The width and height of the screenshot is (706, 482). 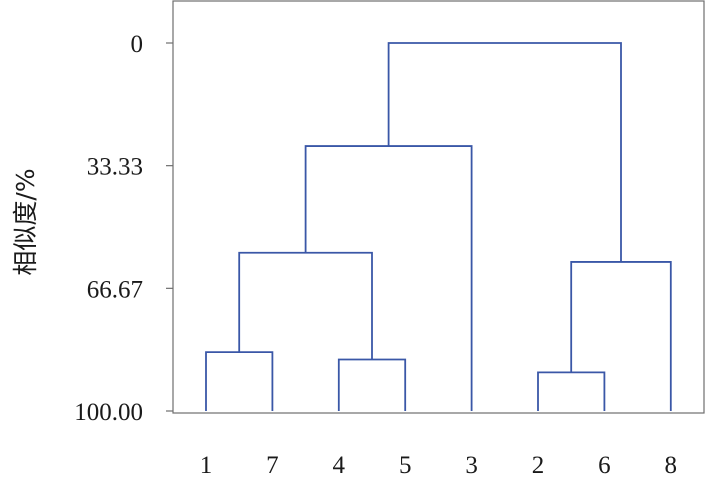 What do you see at coordinates (123, 228) in the screenshot?
I see `y-axis-ticks: 0 33.33 66.67 100.00` at bounding box center [123, 228].